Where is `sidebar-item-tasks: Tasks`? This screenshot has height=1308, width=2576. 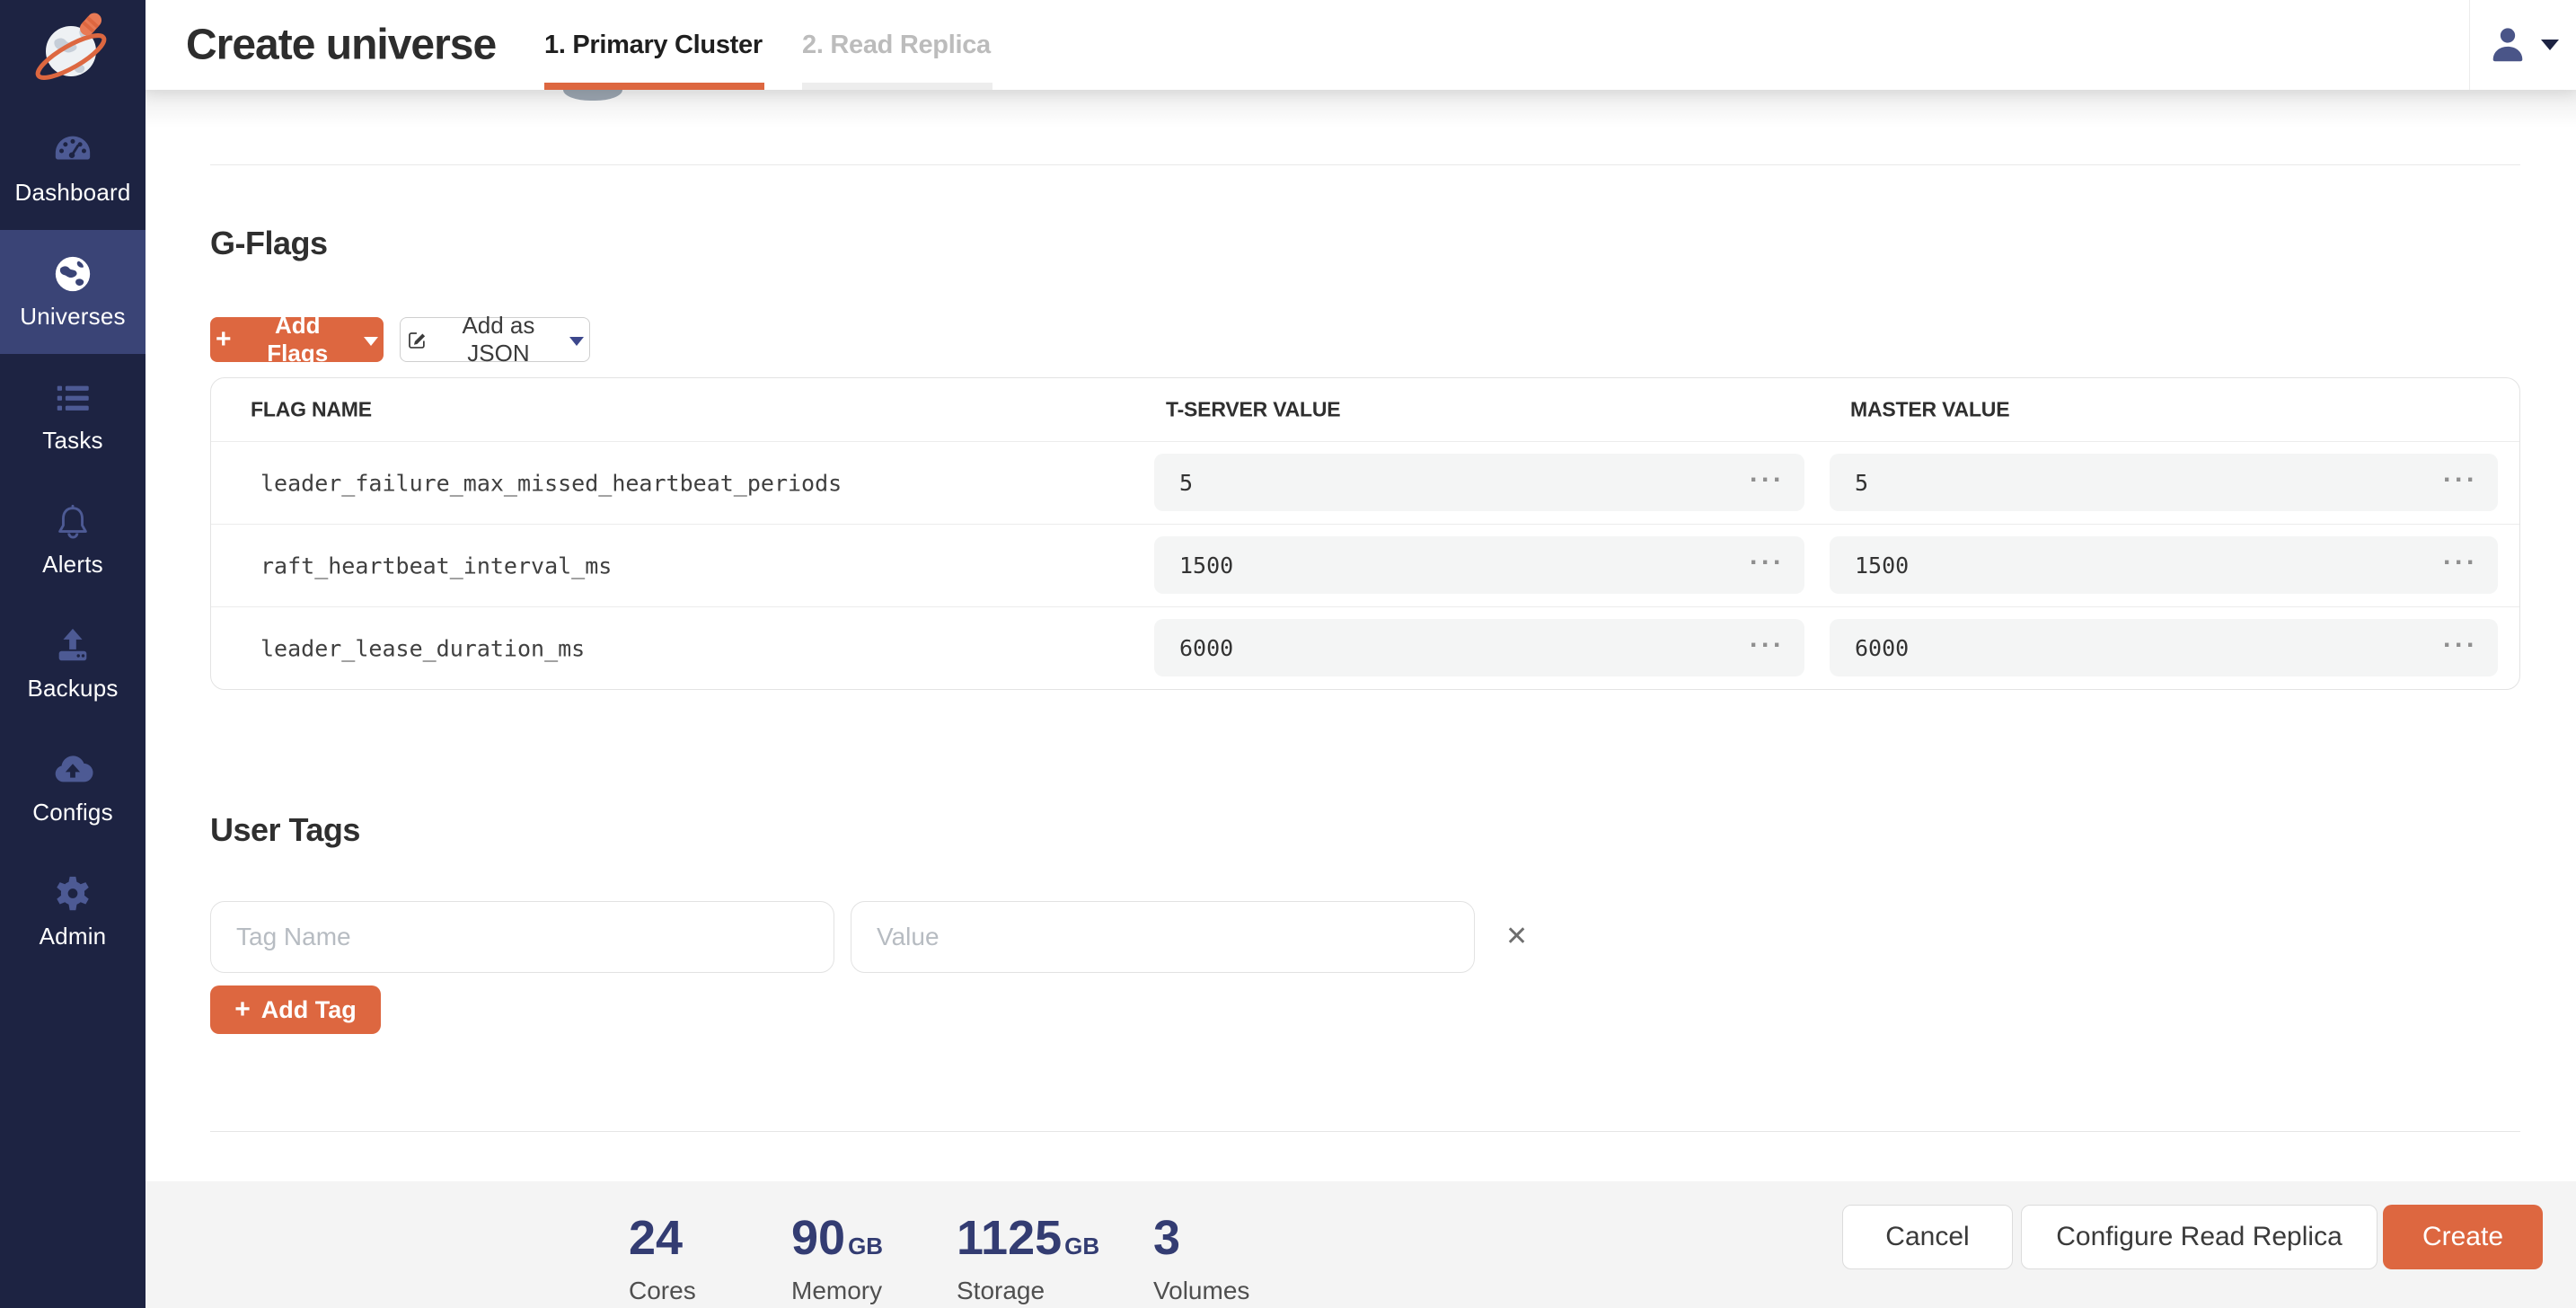 sidebar-item-tasks: Tasks is located at coordinates (73, 416).